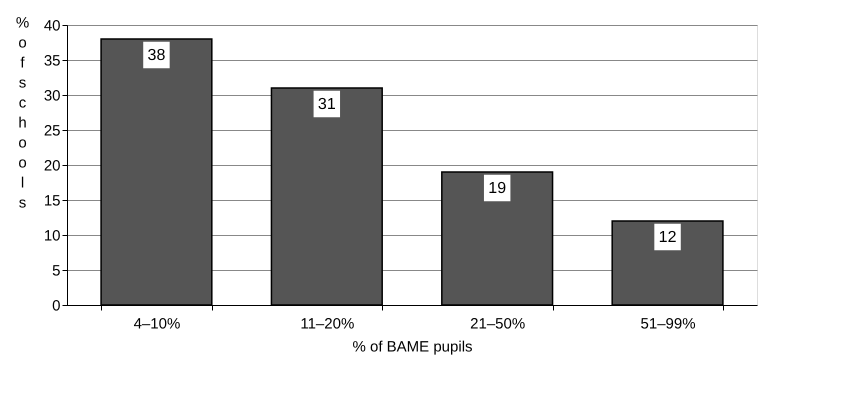  Describe the element at coordinates (52, 26) in the screenshot. I see `y-tick-label: 40` at that location.